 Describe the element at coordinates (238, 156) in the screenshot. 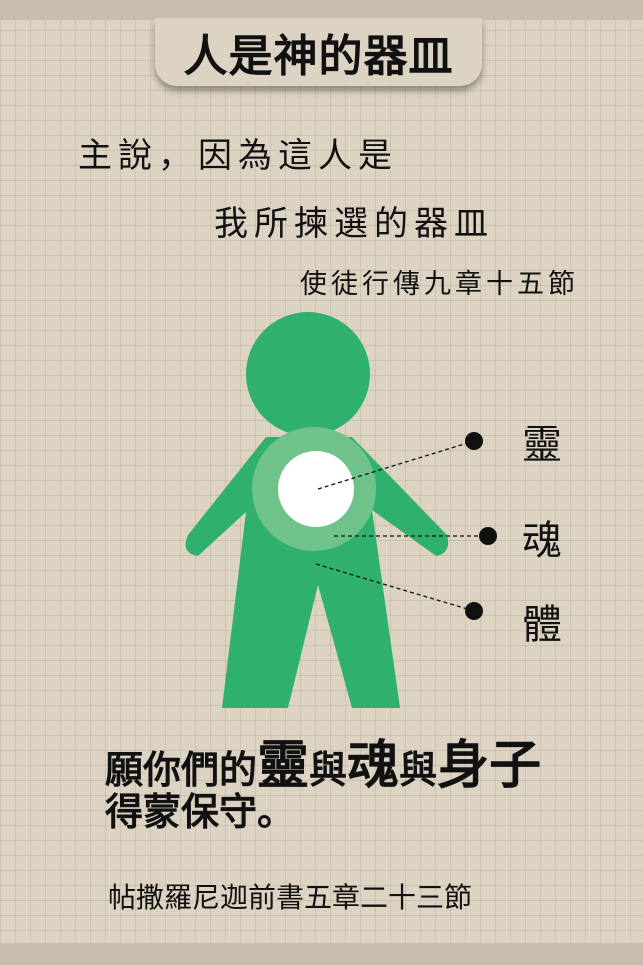

I see `verse-line-1: 主說，因為這人是` at that location.